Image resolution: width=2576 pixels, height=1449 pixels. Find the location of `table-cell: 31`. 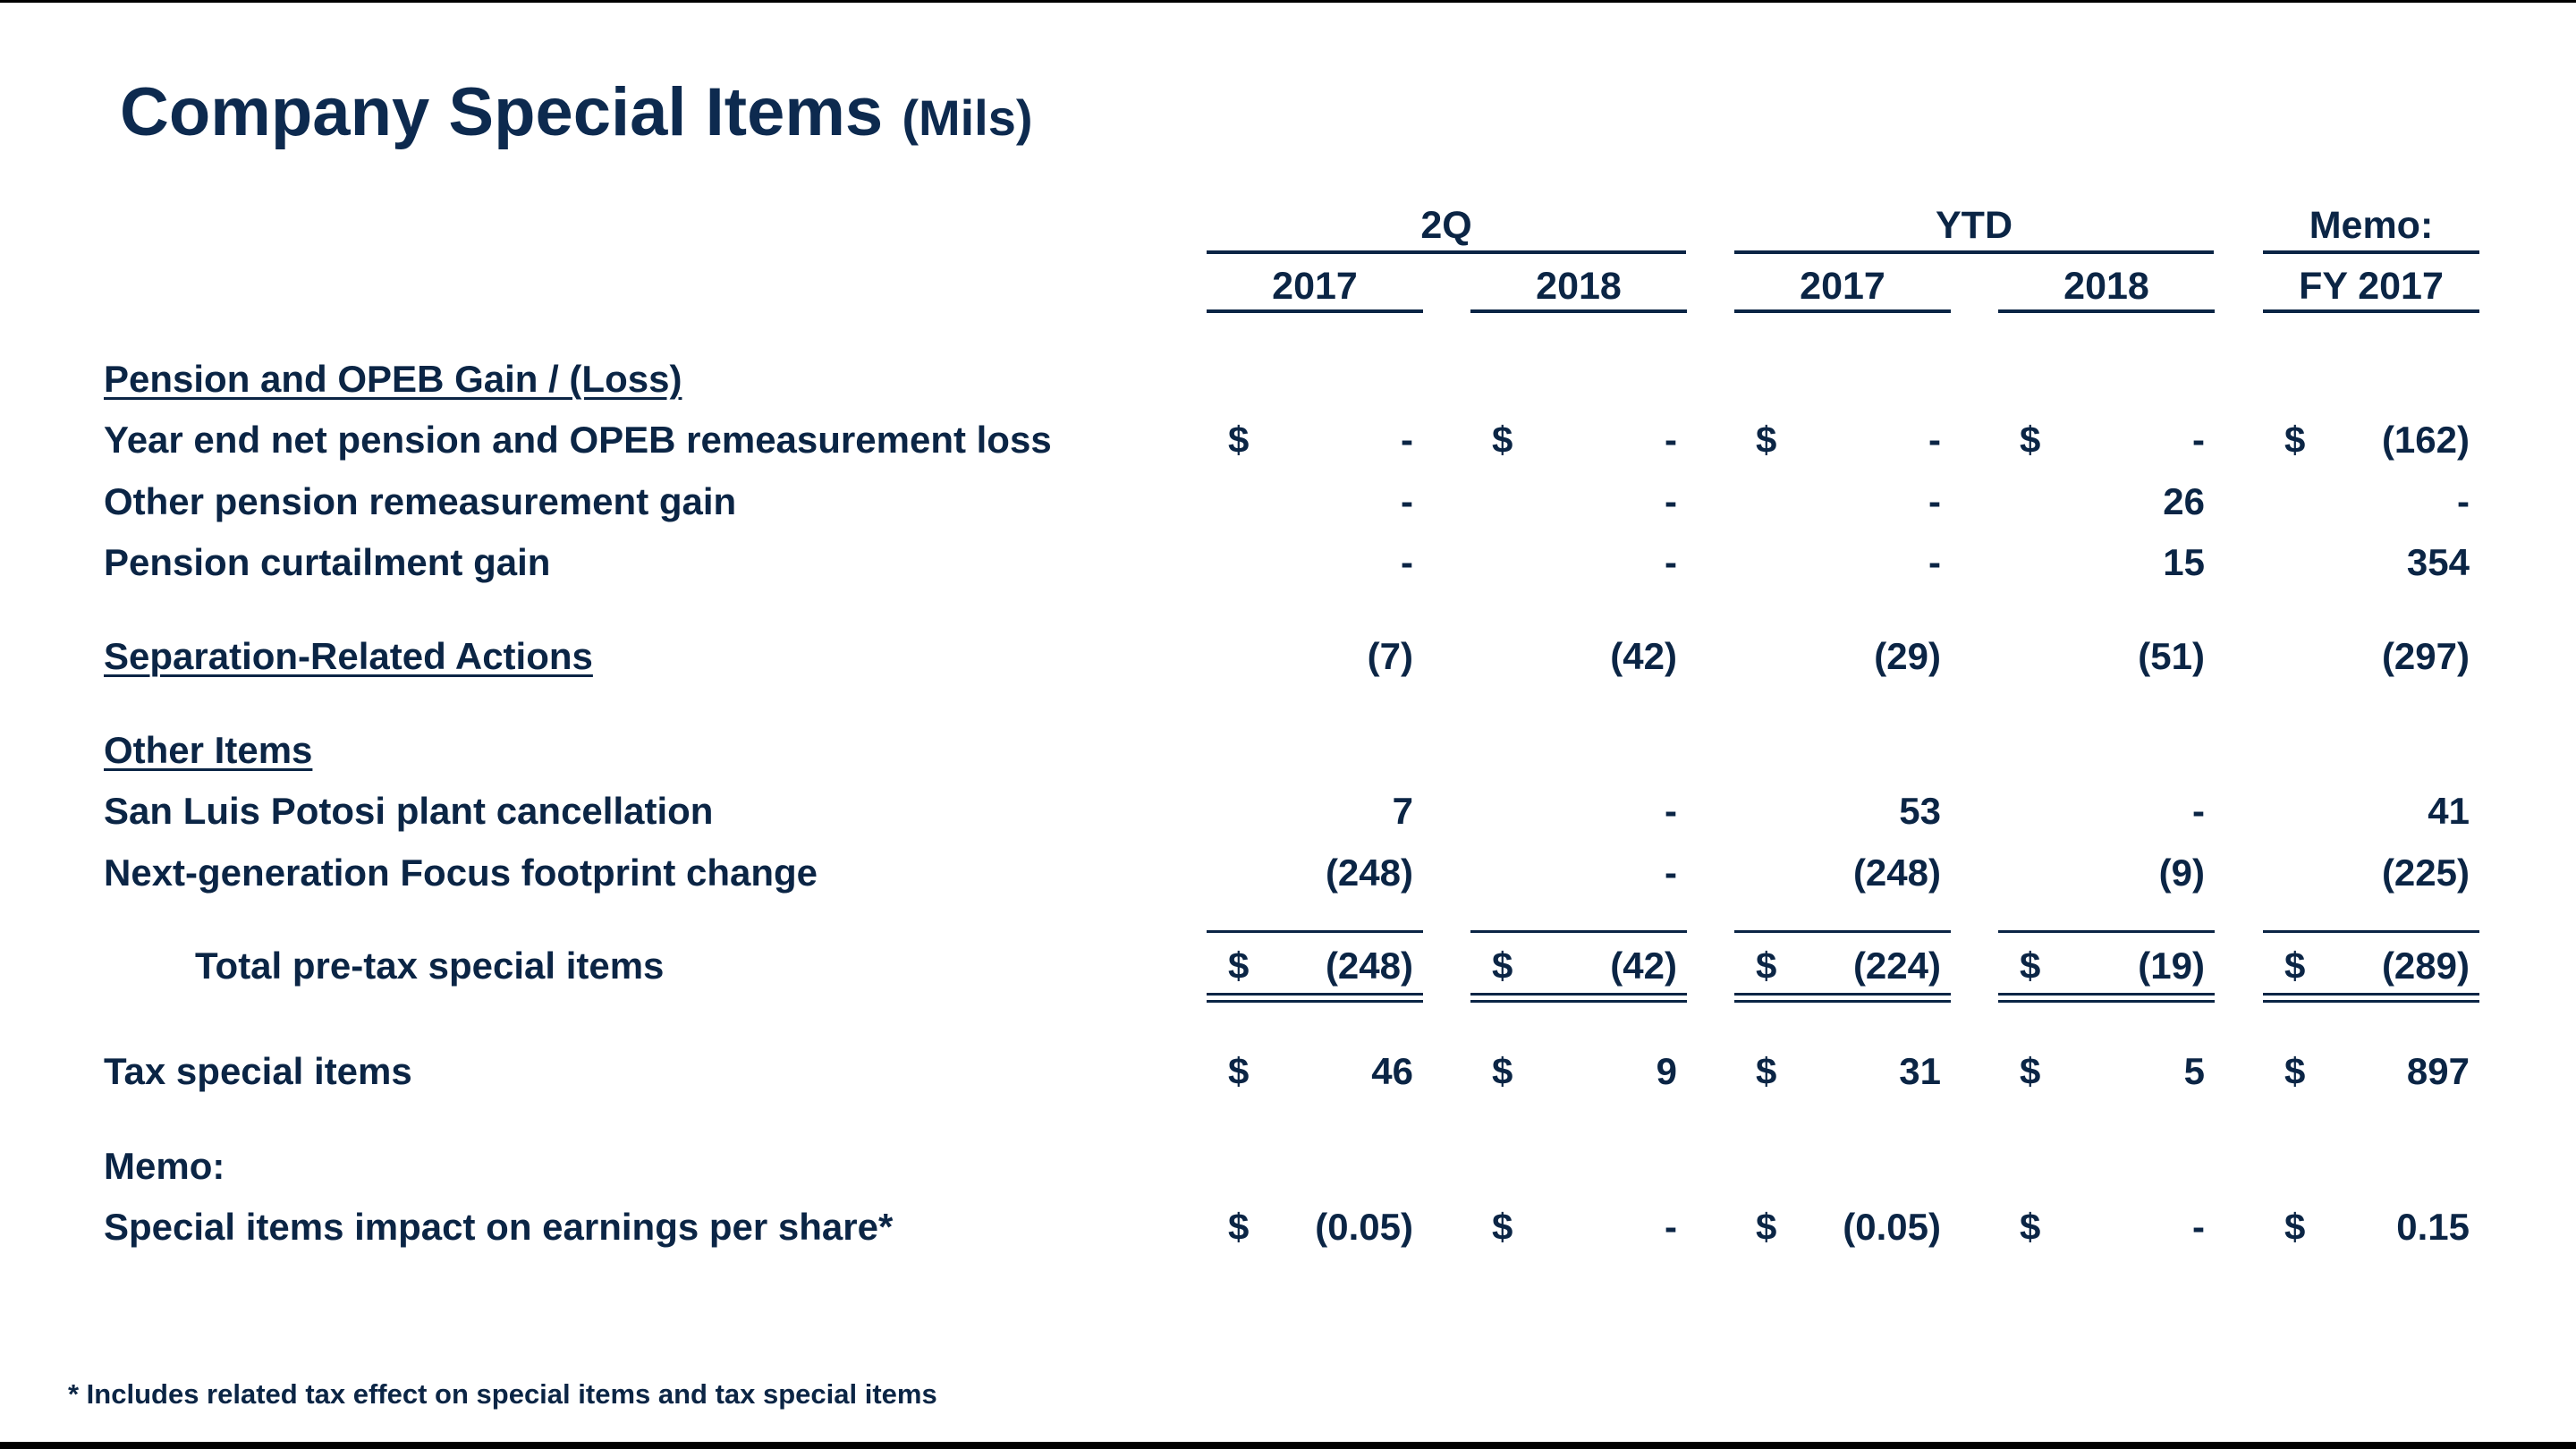

table-cell: 31 is located at coordinates (1920, 1071).